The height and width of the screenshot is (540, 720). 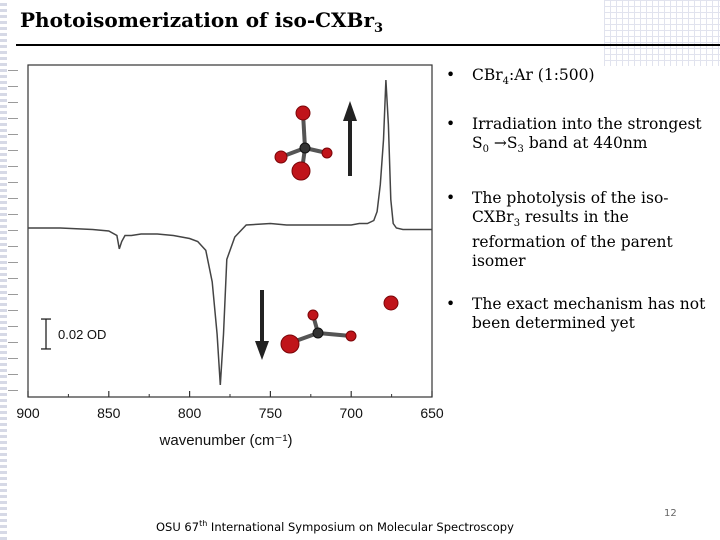 I want to click on bullet-item: CBr4:Ar (1:500), so click(x=575, y=78).